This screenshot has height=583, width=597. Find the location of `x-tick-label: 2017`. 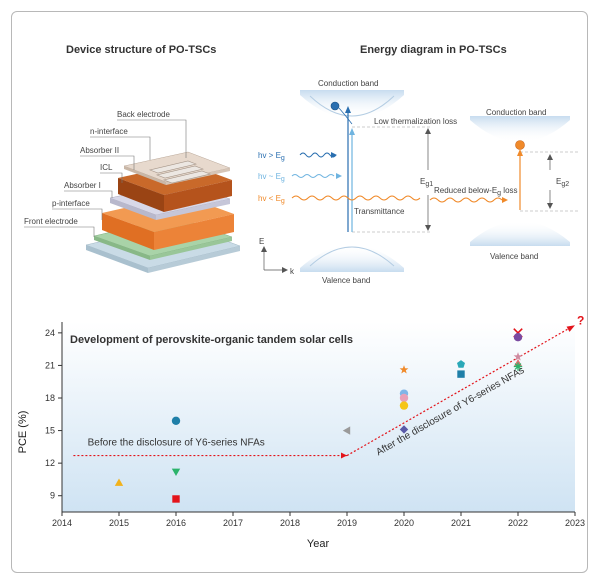

x-tick-label: 2017 is located at coordinates (233, 523).